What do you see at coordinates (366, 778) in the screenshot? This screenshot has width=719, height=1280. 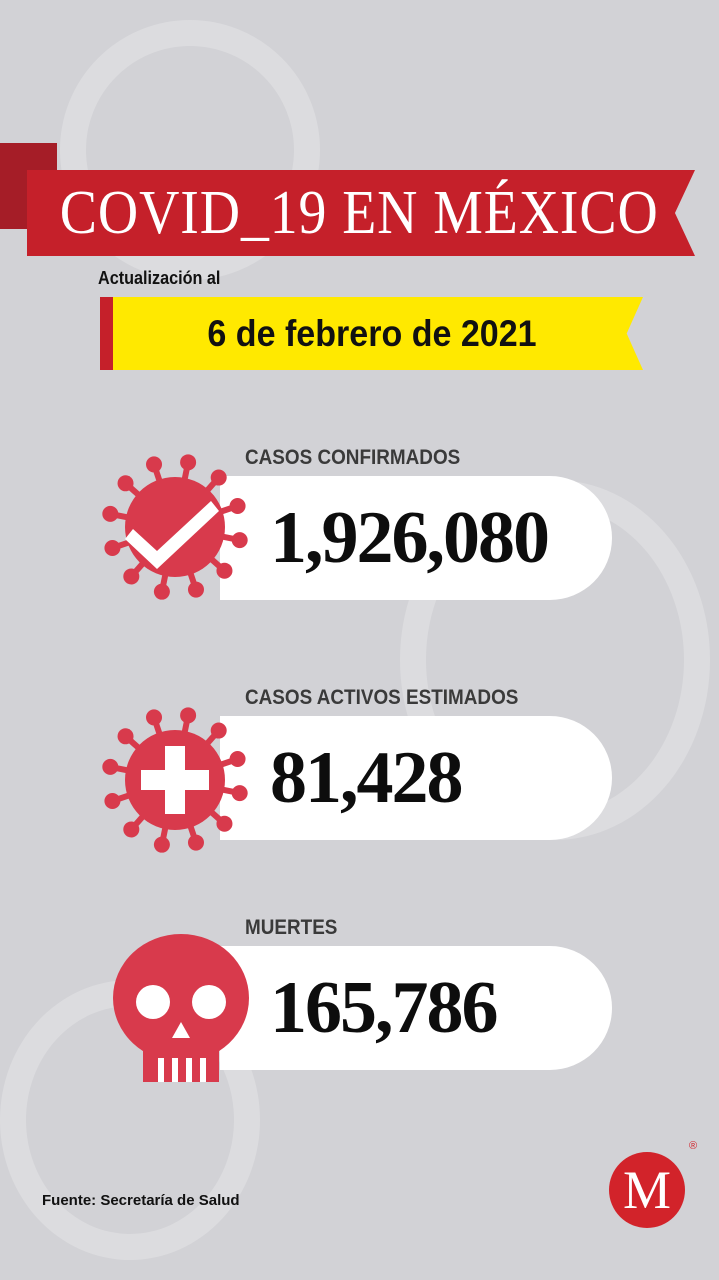 I see `stat-value-active: 81,428` at bounding box center [366, 778].